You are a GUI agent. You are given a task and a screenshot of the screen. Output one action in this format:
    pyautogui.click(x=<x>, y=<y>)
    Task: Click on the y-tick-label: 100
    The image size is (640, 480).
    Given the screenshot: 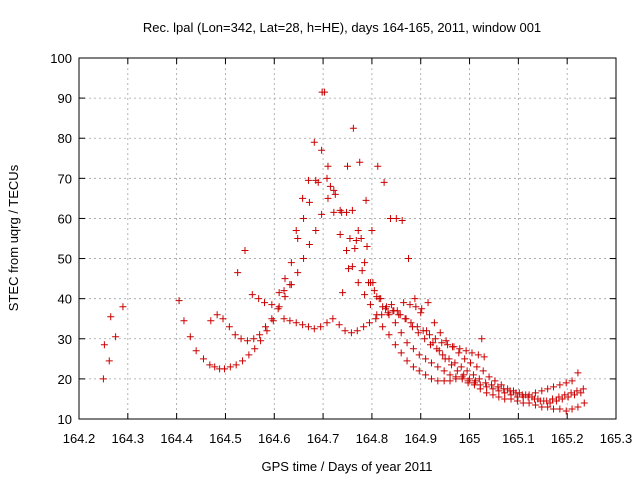 What is the action you would take?
    pyautogui.click(x=61, y=58)
    